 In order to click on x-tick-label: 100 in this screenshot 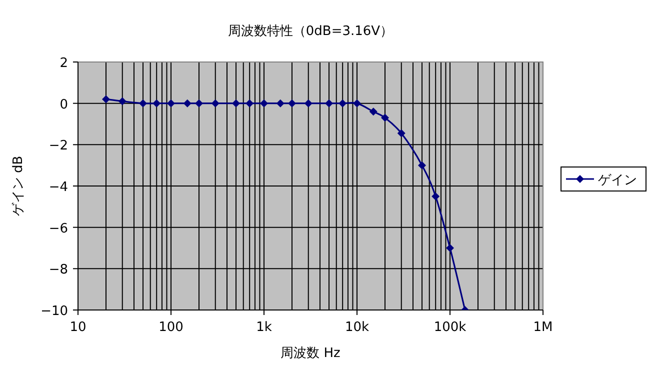, I will do `click(171, 327)`.